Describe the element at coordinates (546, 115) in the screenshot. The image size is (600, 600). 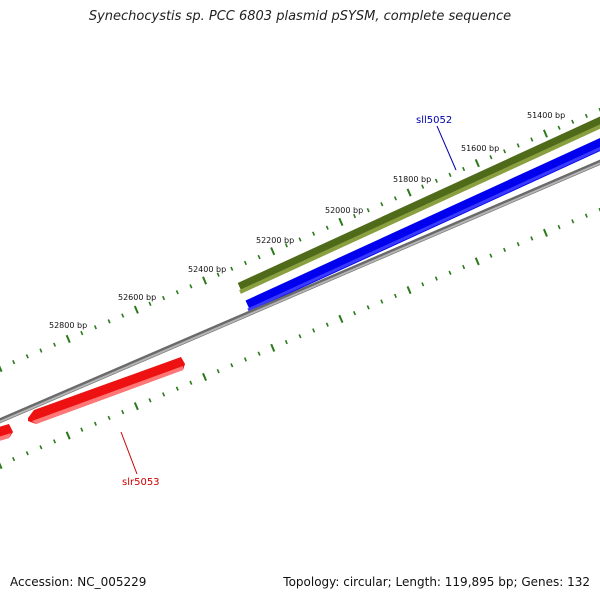
I see `bp-label: 51400 bp` at that location.